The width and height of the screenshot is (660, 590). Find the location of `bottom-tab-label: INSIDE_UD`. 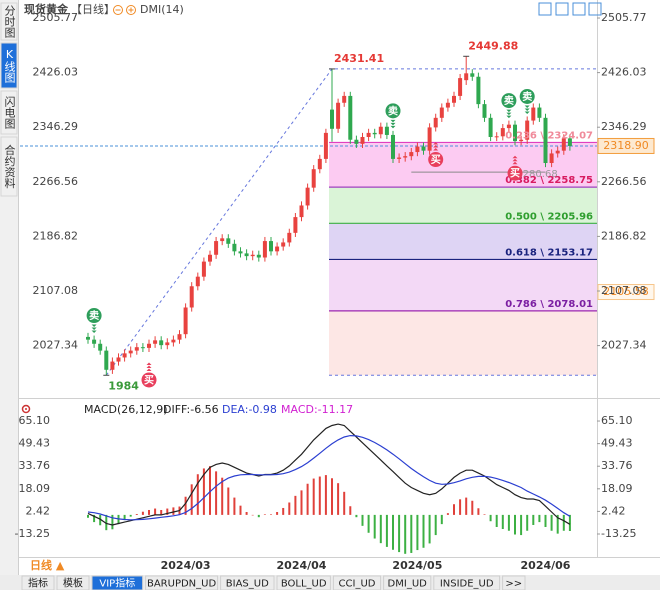

bottom-tab-label: INSIDE_UD is located at coordinates (467, 584).